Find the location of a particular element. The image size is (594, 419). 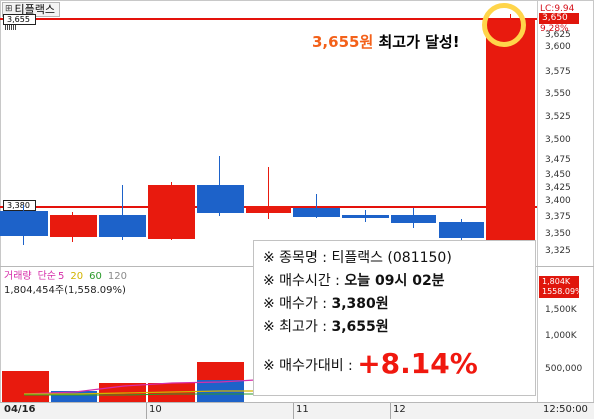

time-axis is located at coordinates (297, 411).